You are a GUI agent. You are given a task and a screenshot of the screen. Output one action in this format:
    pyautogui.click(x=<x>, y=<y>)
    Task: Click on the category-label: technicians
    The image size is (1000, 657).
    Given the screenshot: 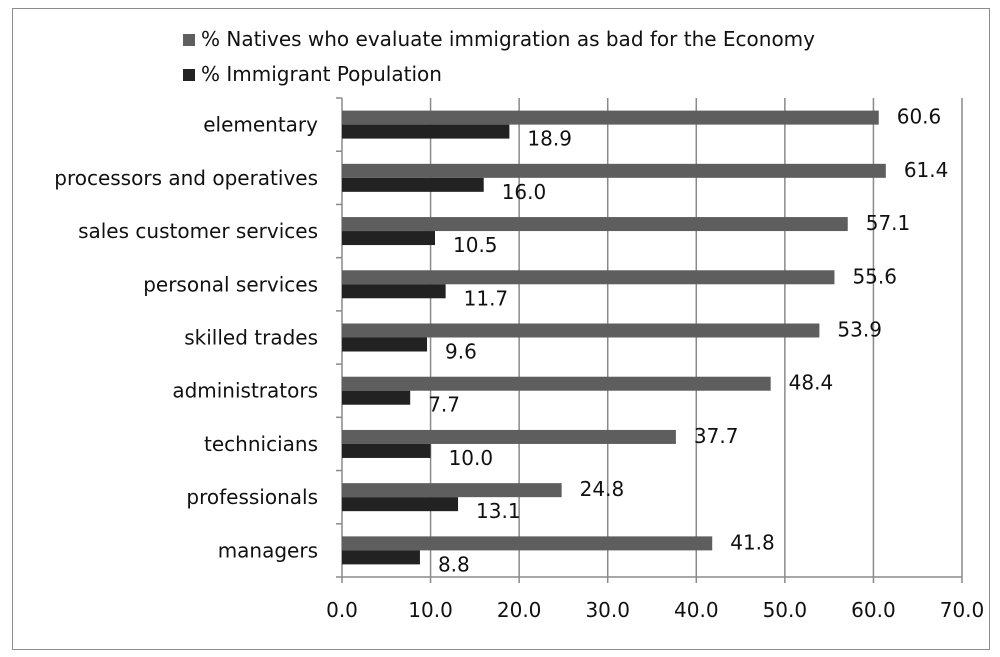 What is the action you would take?
    pyautogui.click(x=261, y=444)
    